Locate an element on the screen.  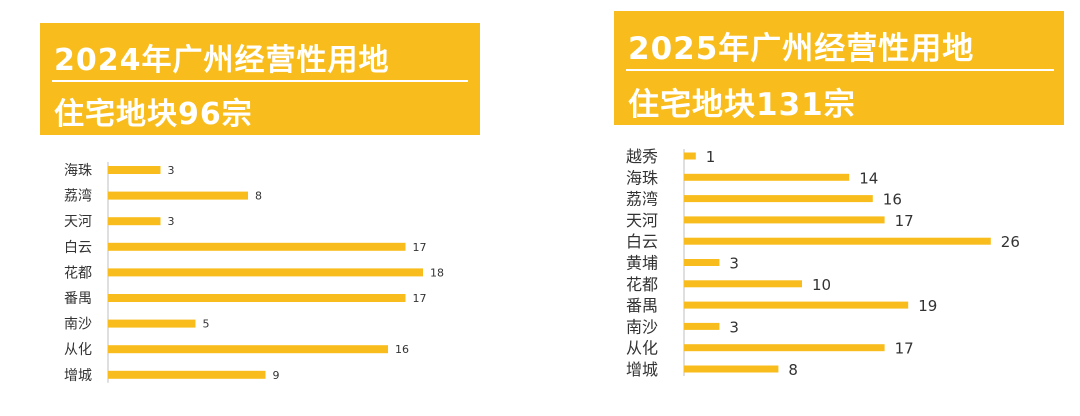
data-label: 14 is located at coordinates (868, 178).